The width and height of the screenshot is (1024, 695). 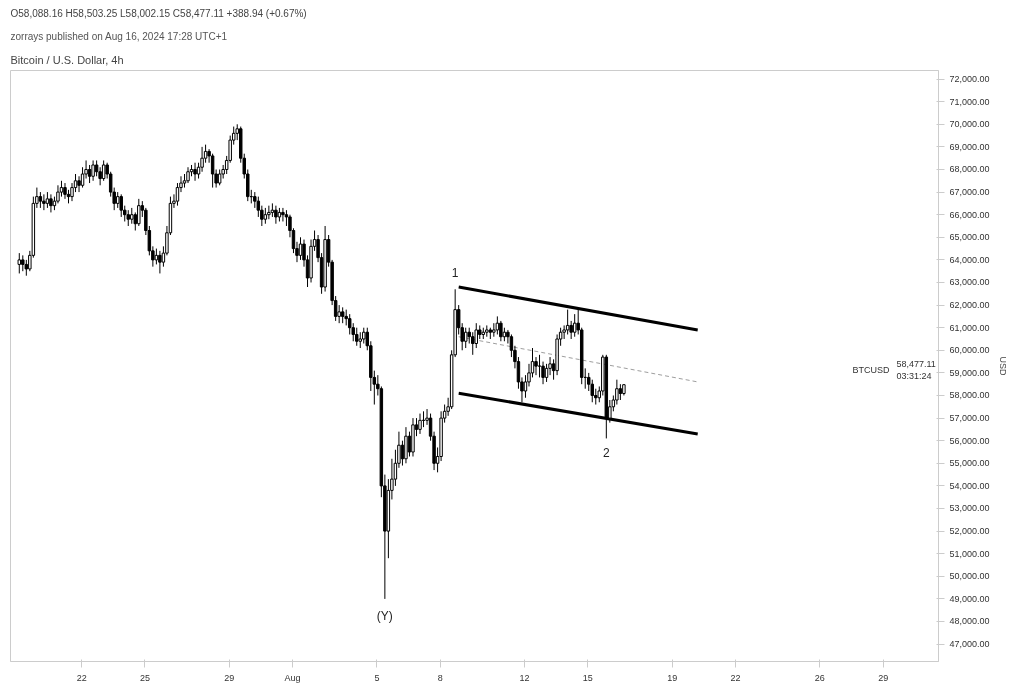 What do you see at coordinates (819, 677) in the screenshot?
I see `x-tick-label: 26` at bounding box center [819, 677].